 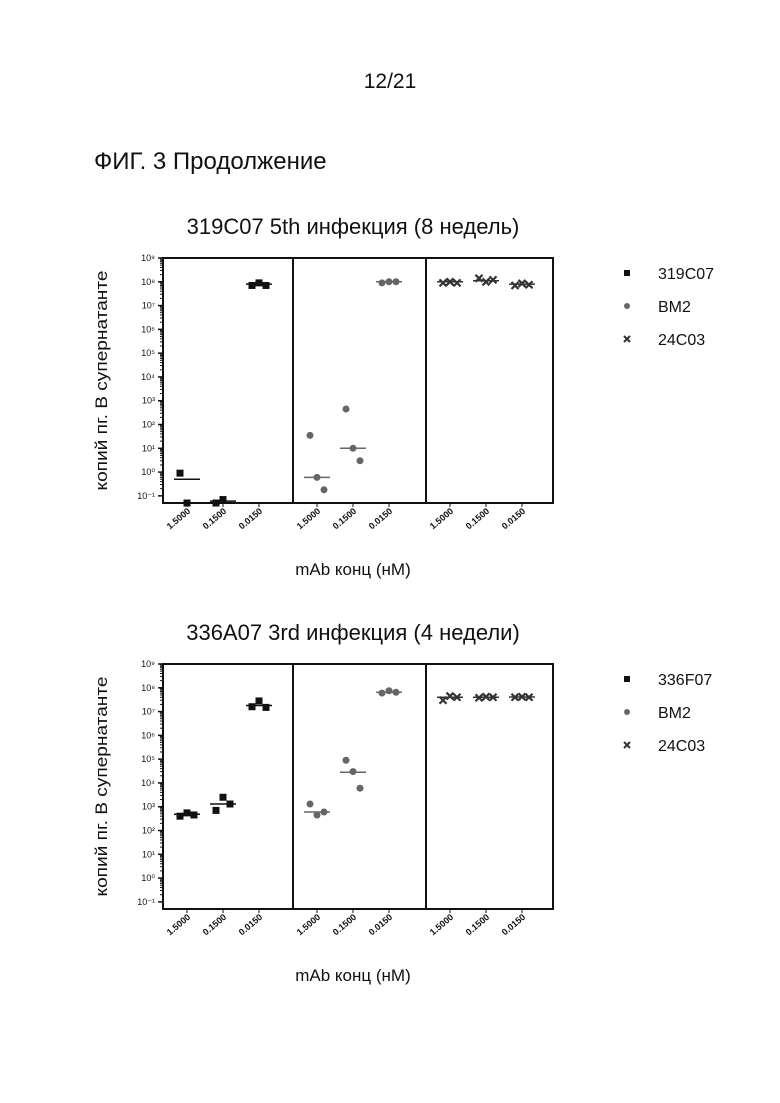 I want to click on page-number: 12/21, so click(x=390, y=82).